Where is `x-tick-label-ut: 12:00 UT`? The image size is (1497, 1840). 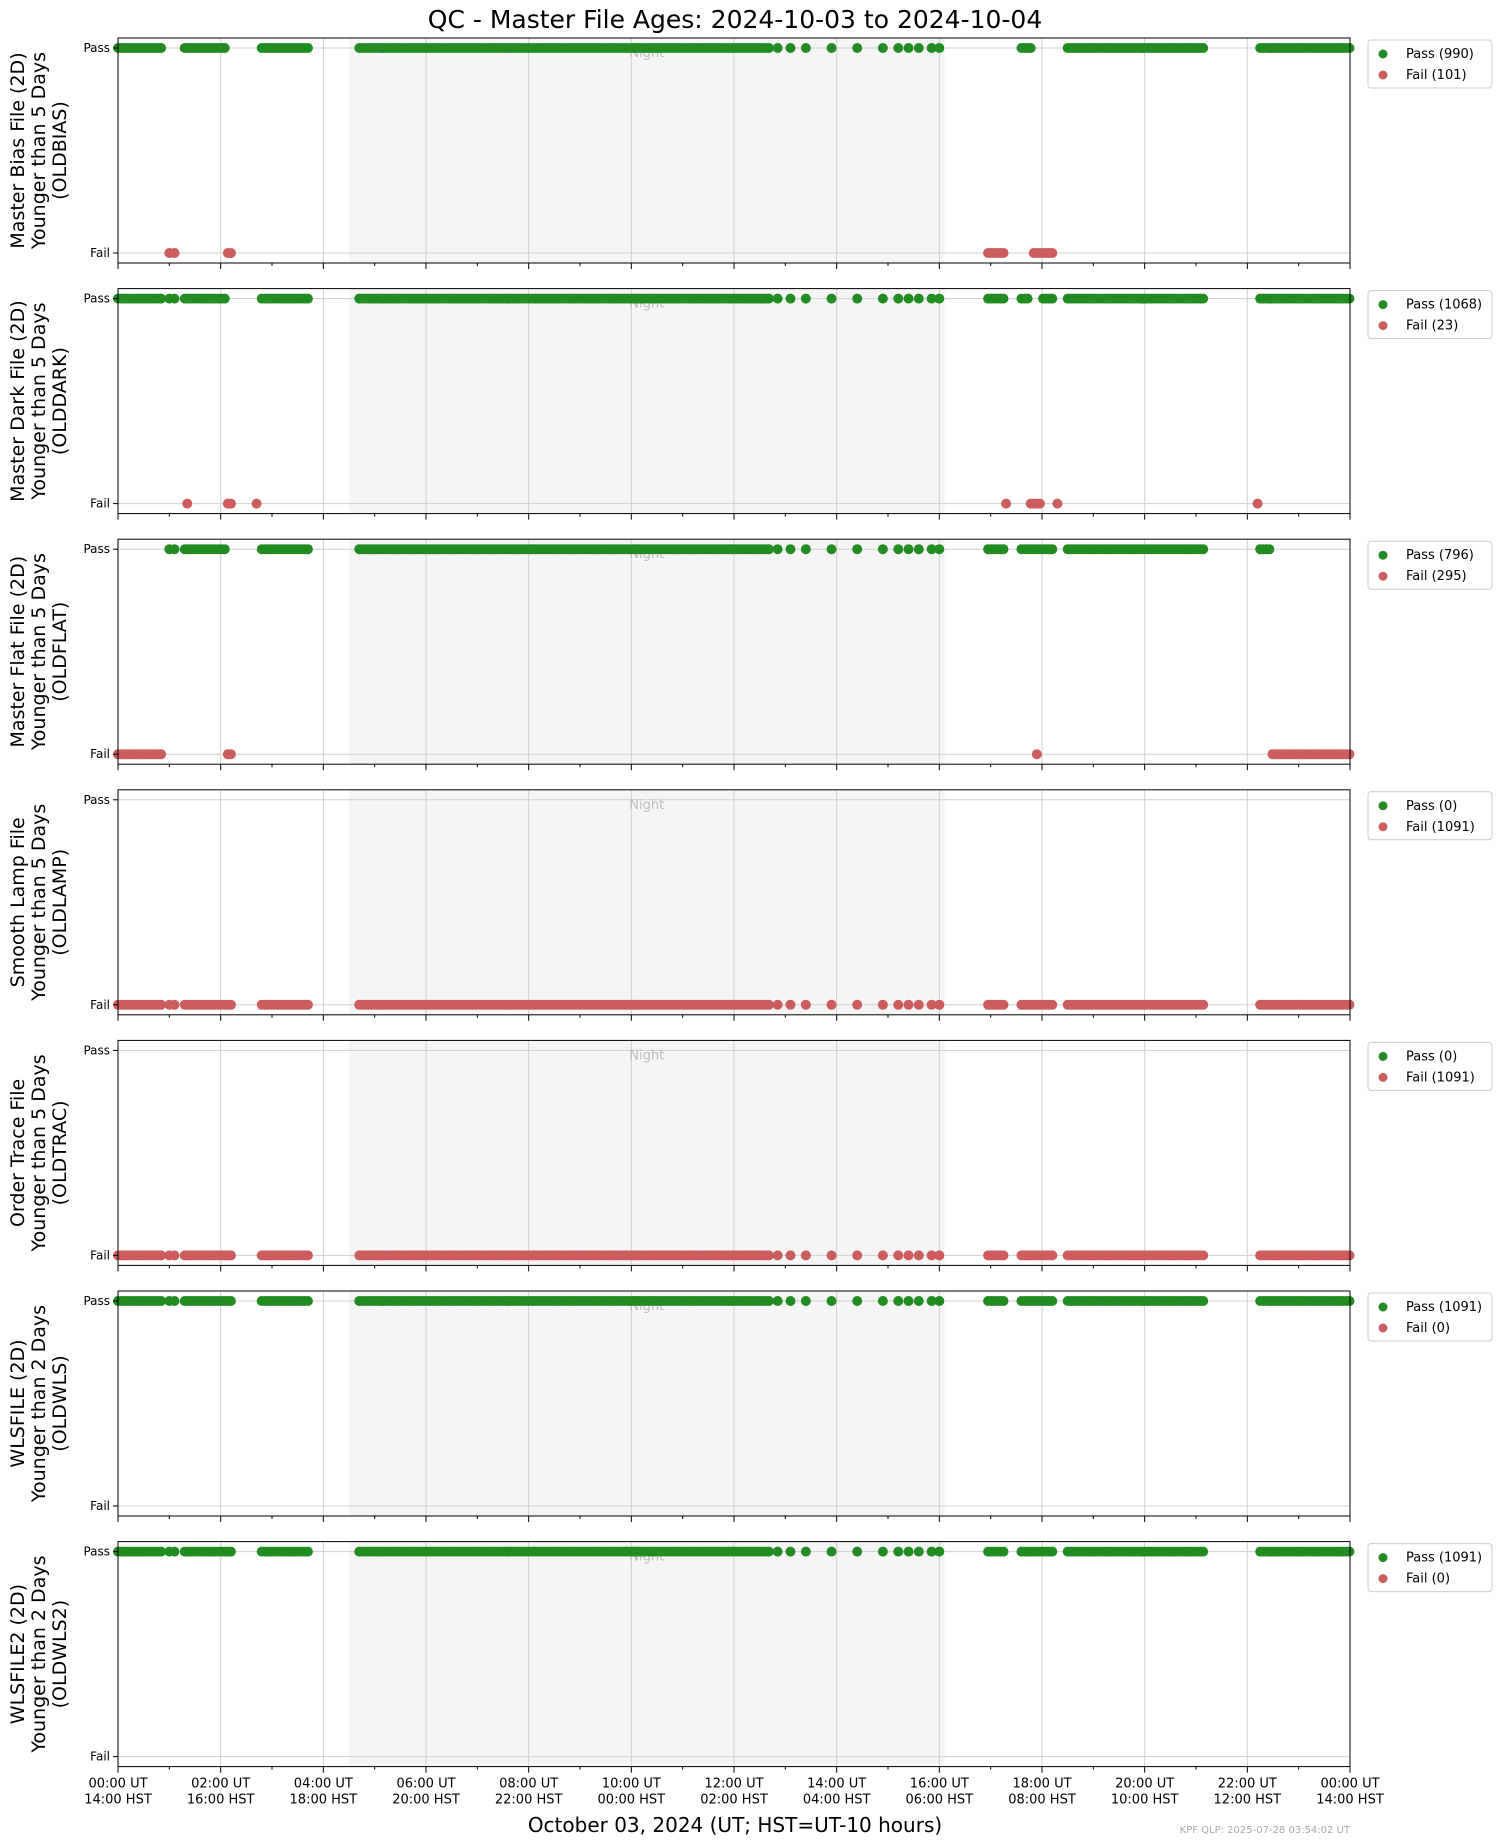 x-tick-label-ut: 12:00 UT is located at coordinates (733, 1784).